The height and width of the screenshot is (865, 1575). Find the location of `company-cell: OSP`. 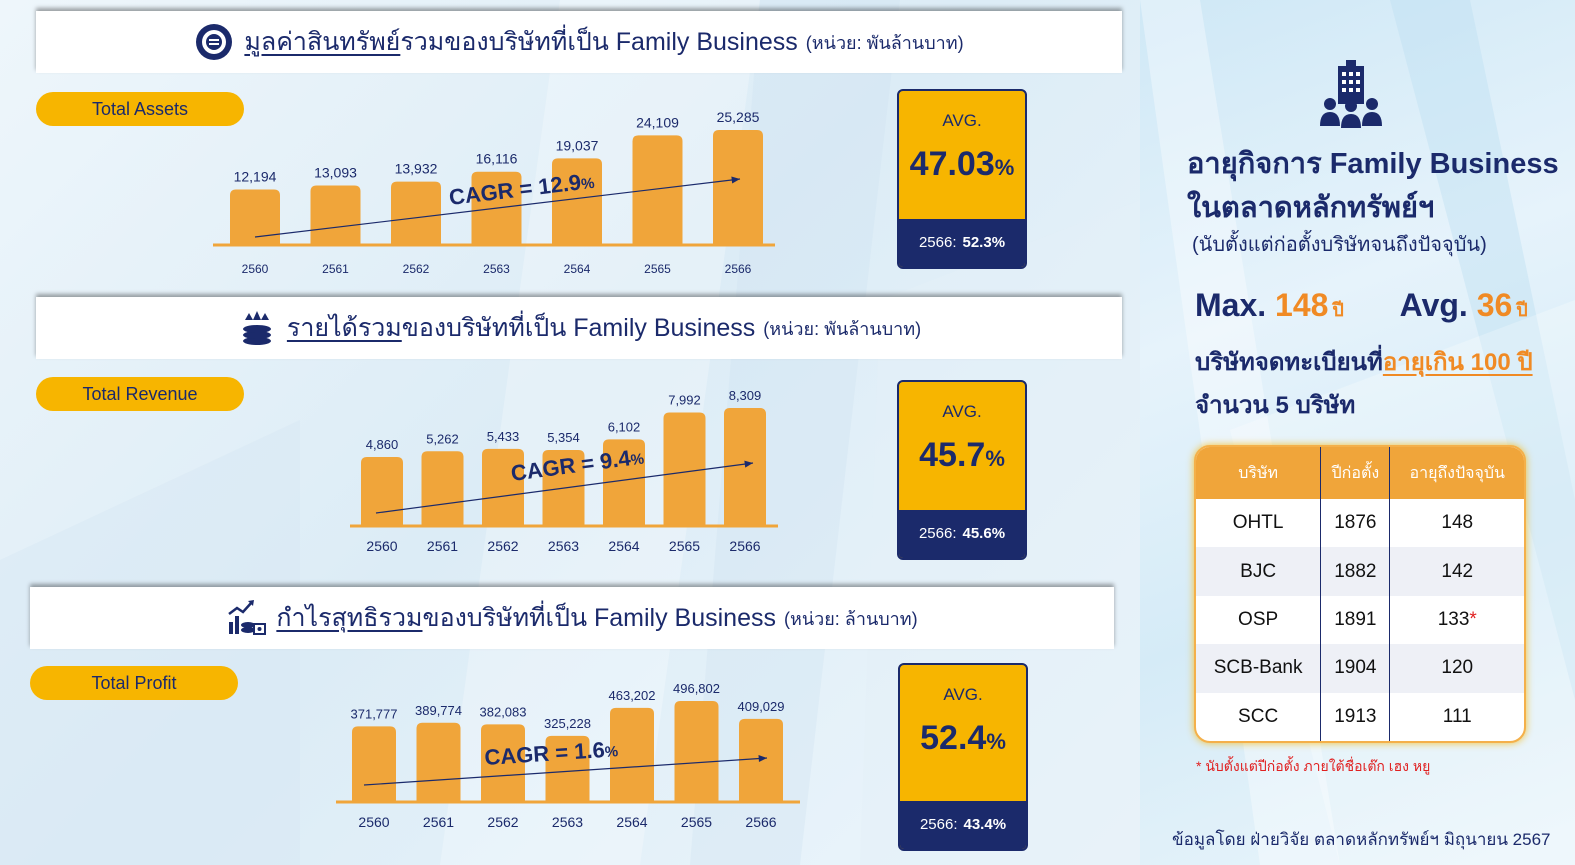

company-cell: OSP is located at coordinates (1259, 620).